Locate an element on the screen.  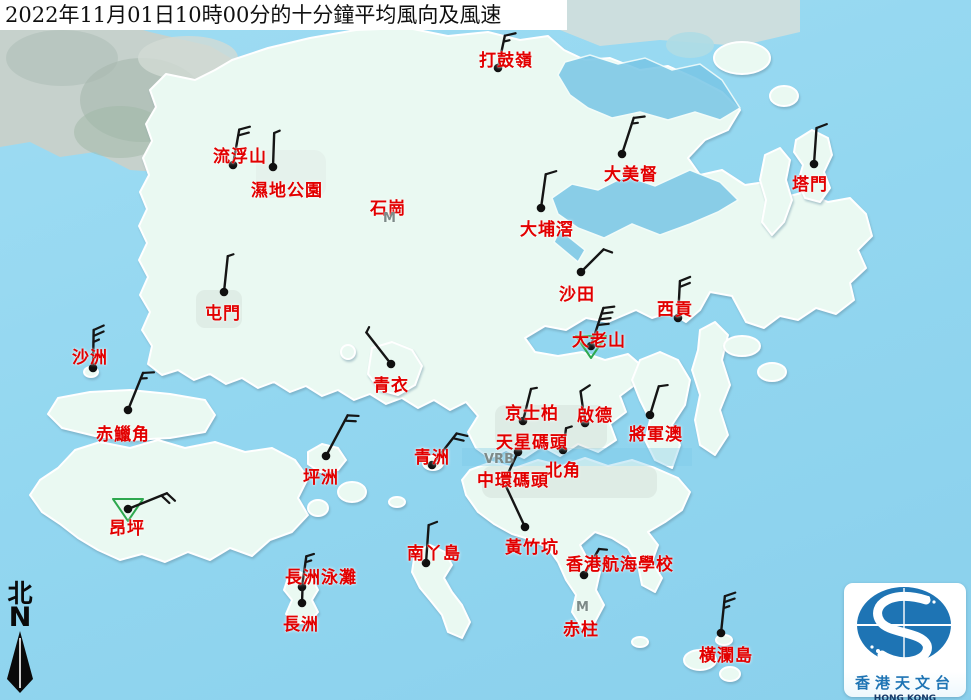
station-label-tai-mei-tuk: 大美督 is located at coordinates (631, 175).